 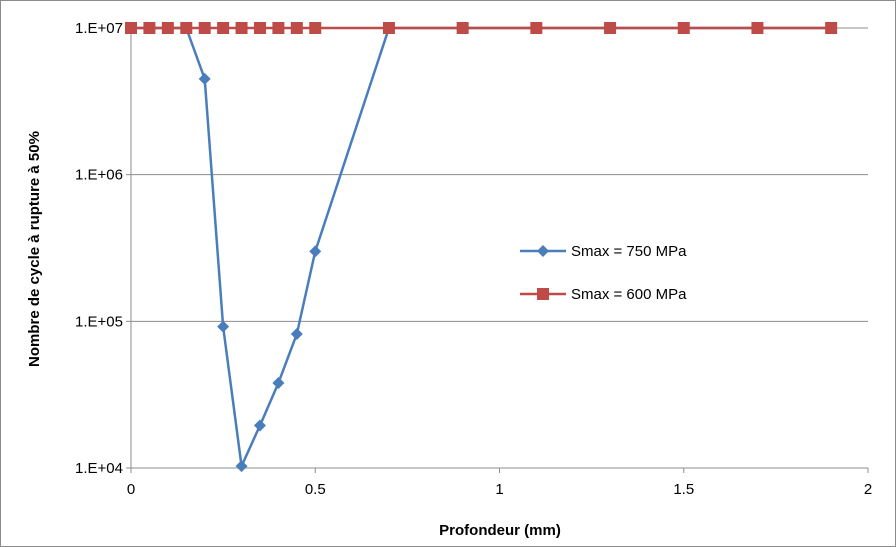 I want to click on x-tick-label: 0, so click(x=131, y=489).